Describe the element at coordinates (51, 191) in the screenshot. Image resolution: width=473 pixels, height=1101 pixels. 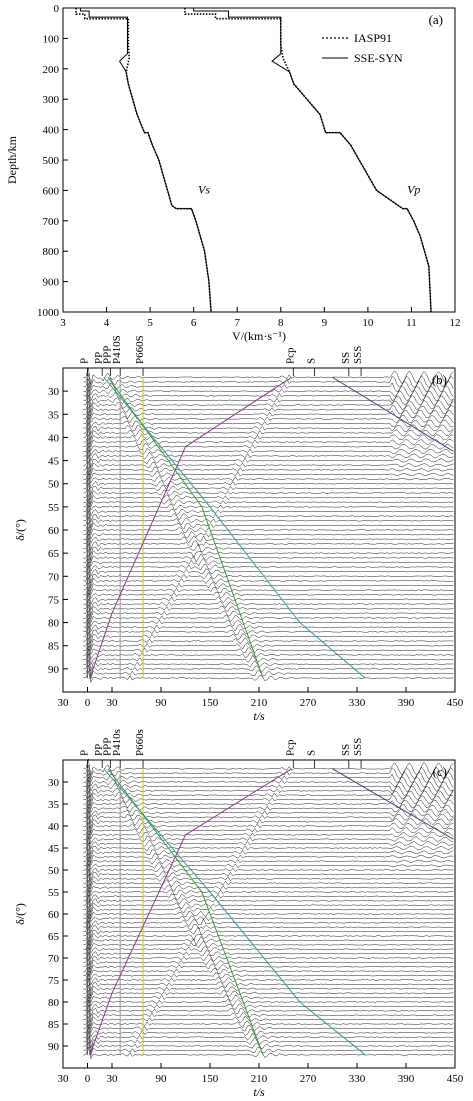
I see `y-tick-label: 600` at that location.